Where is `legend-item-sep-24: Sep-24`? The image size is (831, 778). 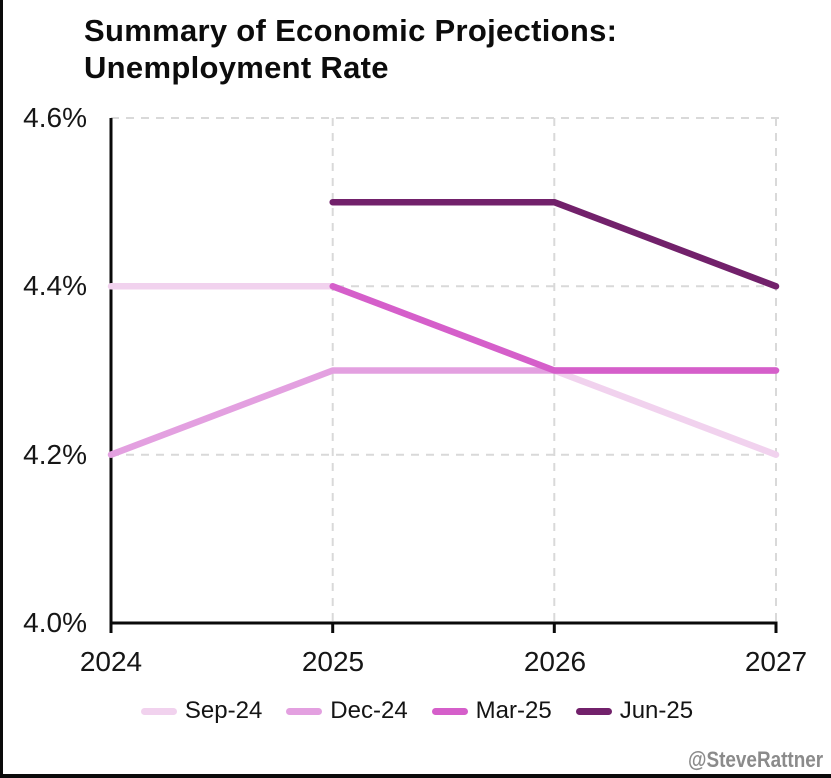
legend-item-sep-24: Sep-24 is located at coordinates (201, 711).